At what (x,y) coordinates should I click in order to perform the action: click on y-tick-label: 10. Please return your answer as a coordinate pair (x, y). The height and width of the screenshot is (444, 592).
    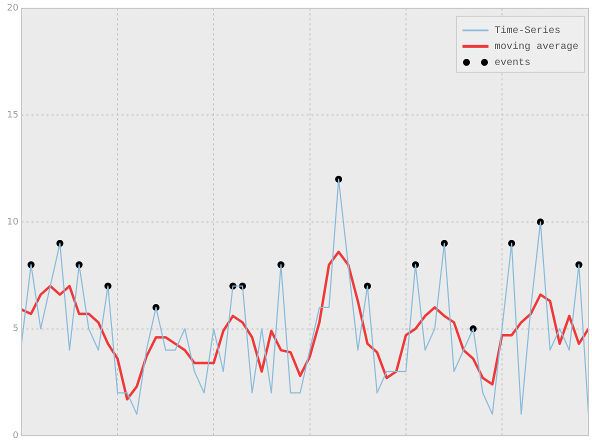
    Looking at the image, I should click on (13, 222).